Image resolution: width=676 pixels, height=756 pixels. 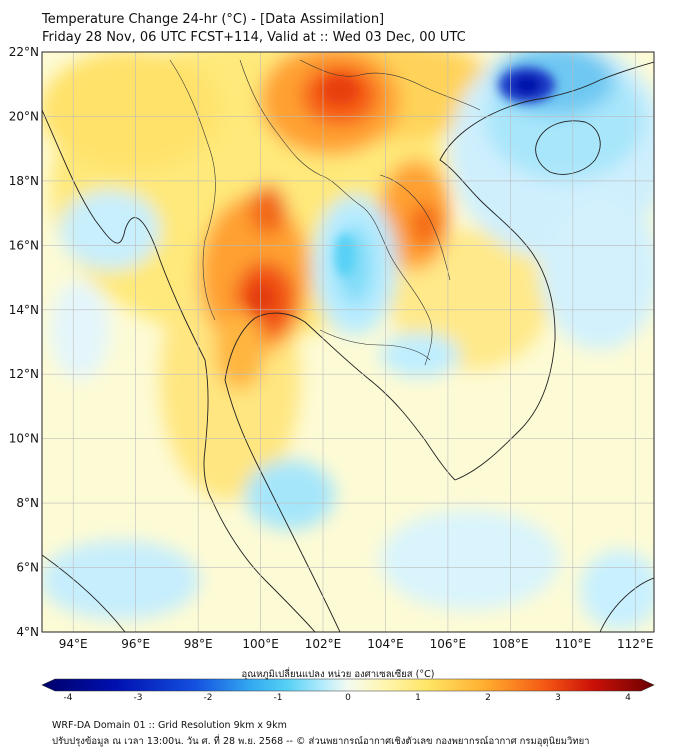 What do you see at coordinates (208, 698) in the screenshot?
I see `colorbar-tick-label: -2` at bounding box center [208, 698].